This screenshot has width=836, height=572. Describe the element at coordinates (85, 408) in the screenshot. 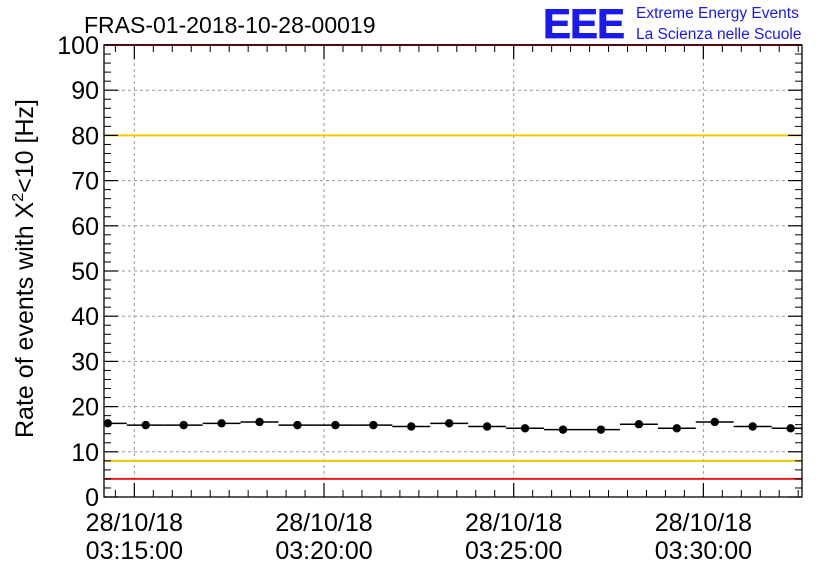

I see `y-tick-label: 20` at that location.